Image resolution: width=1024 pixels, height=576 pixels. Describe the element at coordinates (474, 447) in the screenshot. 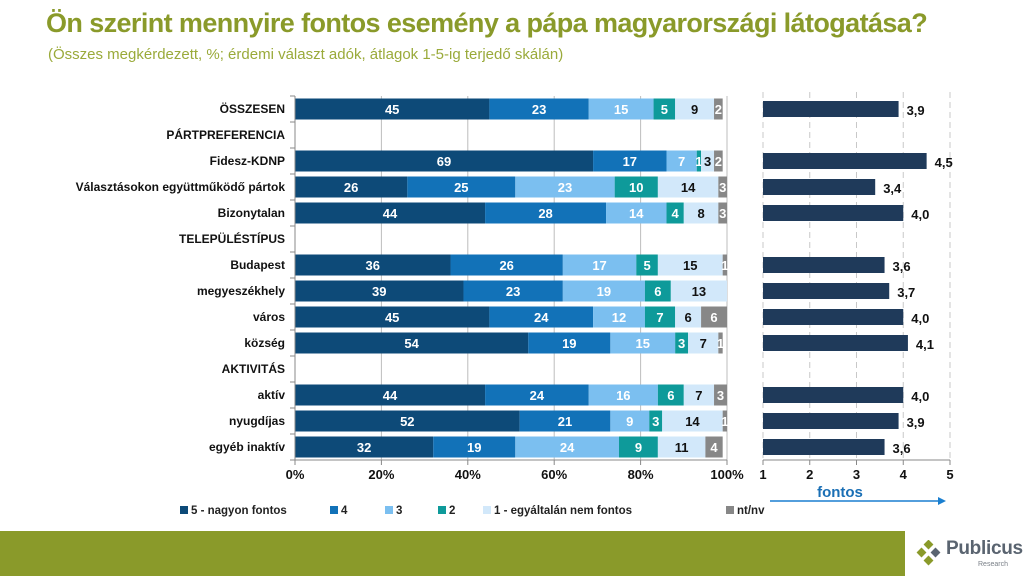

I see `bar-value-label: 19` at that location.